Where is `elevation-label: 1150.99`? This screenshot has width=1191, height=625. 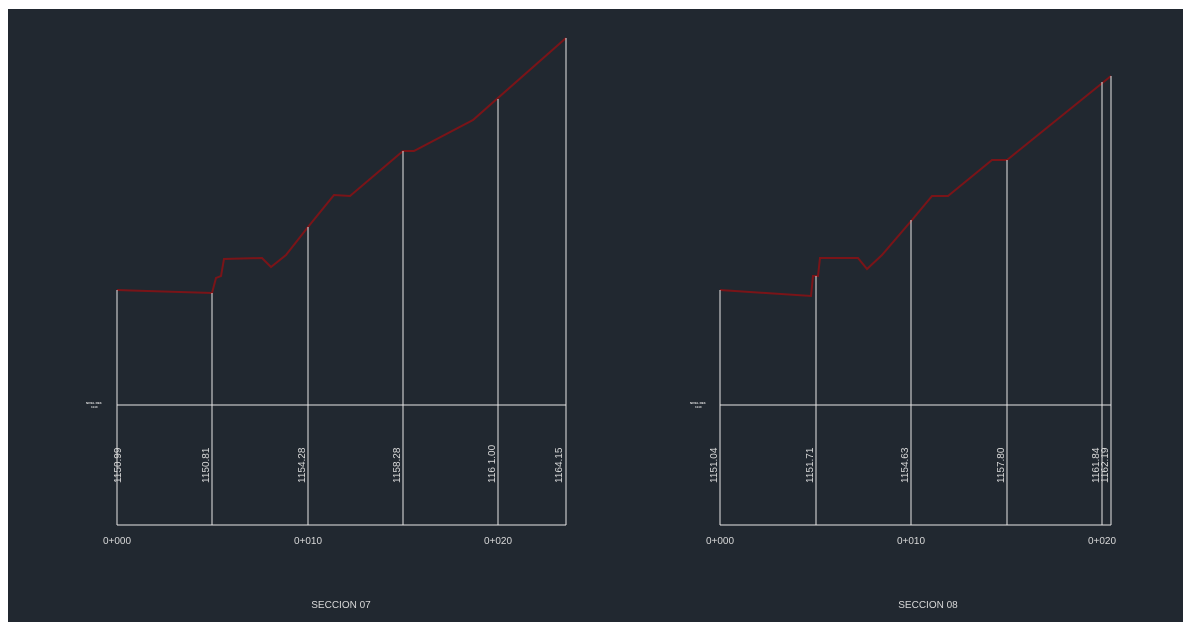
elevation-label: 1150.99 is located at coordinates (118, 465).